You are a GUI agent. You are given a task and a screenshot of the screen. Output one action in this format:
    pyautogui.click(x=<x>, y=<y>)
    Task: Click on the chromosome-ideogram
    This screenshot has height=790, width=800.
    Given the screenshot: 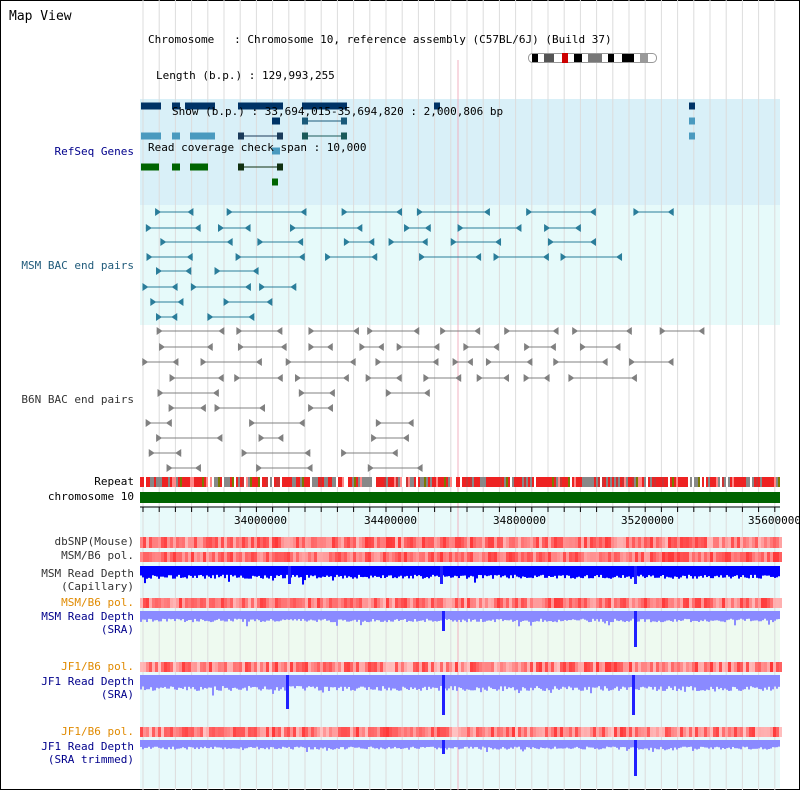 What is the action you would take?
    pyautogui.click(x=593, y=58)
    